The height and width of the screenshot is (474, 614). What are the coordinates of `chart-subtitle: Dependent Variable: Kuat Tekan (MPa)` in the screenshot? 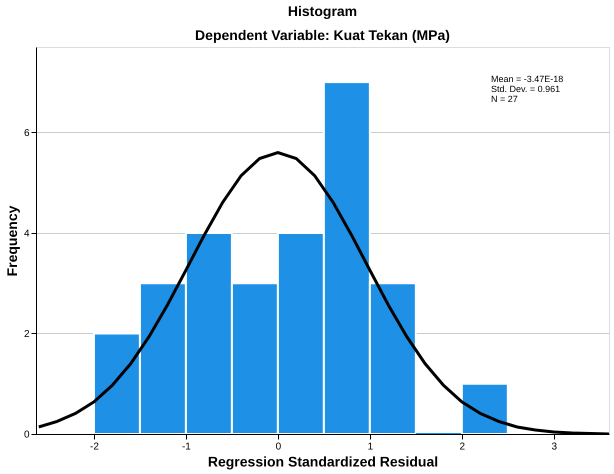 It's located at (322, 35).